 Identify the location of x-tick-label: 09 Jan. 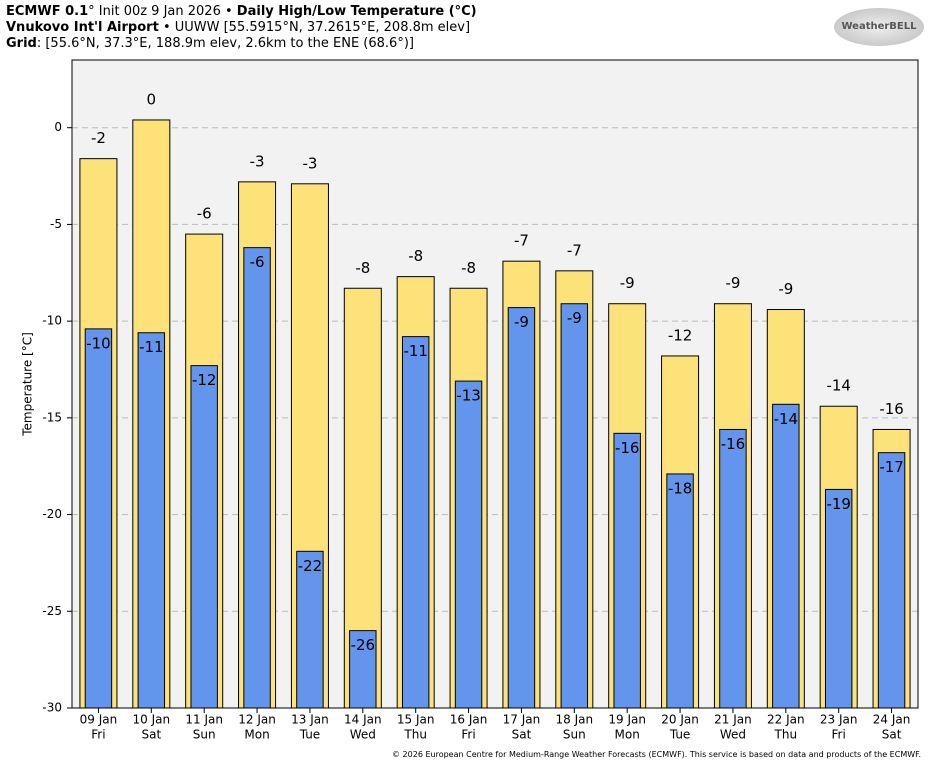
(99, 720).